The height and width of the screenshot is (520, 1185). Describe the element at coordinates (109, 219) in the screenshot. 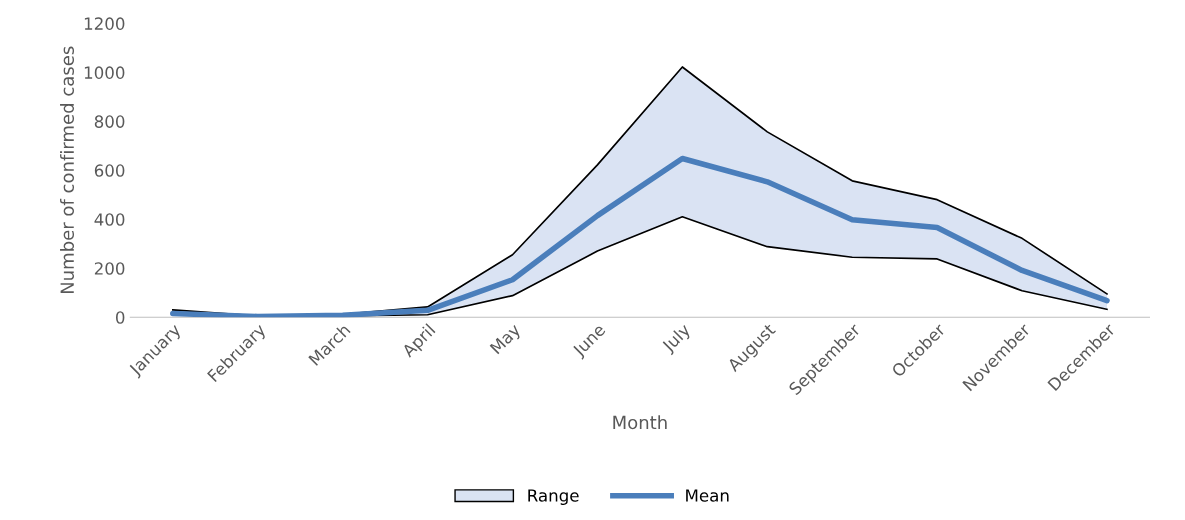

I see `y-tick-label: 400` at that location.